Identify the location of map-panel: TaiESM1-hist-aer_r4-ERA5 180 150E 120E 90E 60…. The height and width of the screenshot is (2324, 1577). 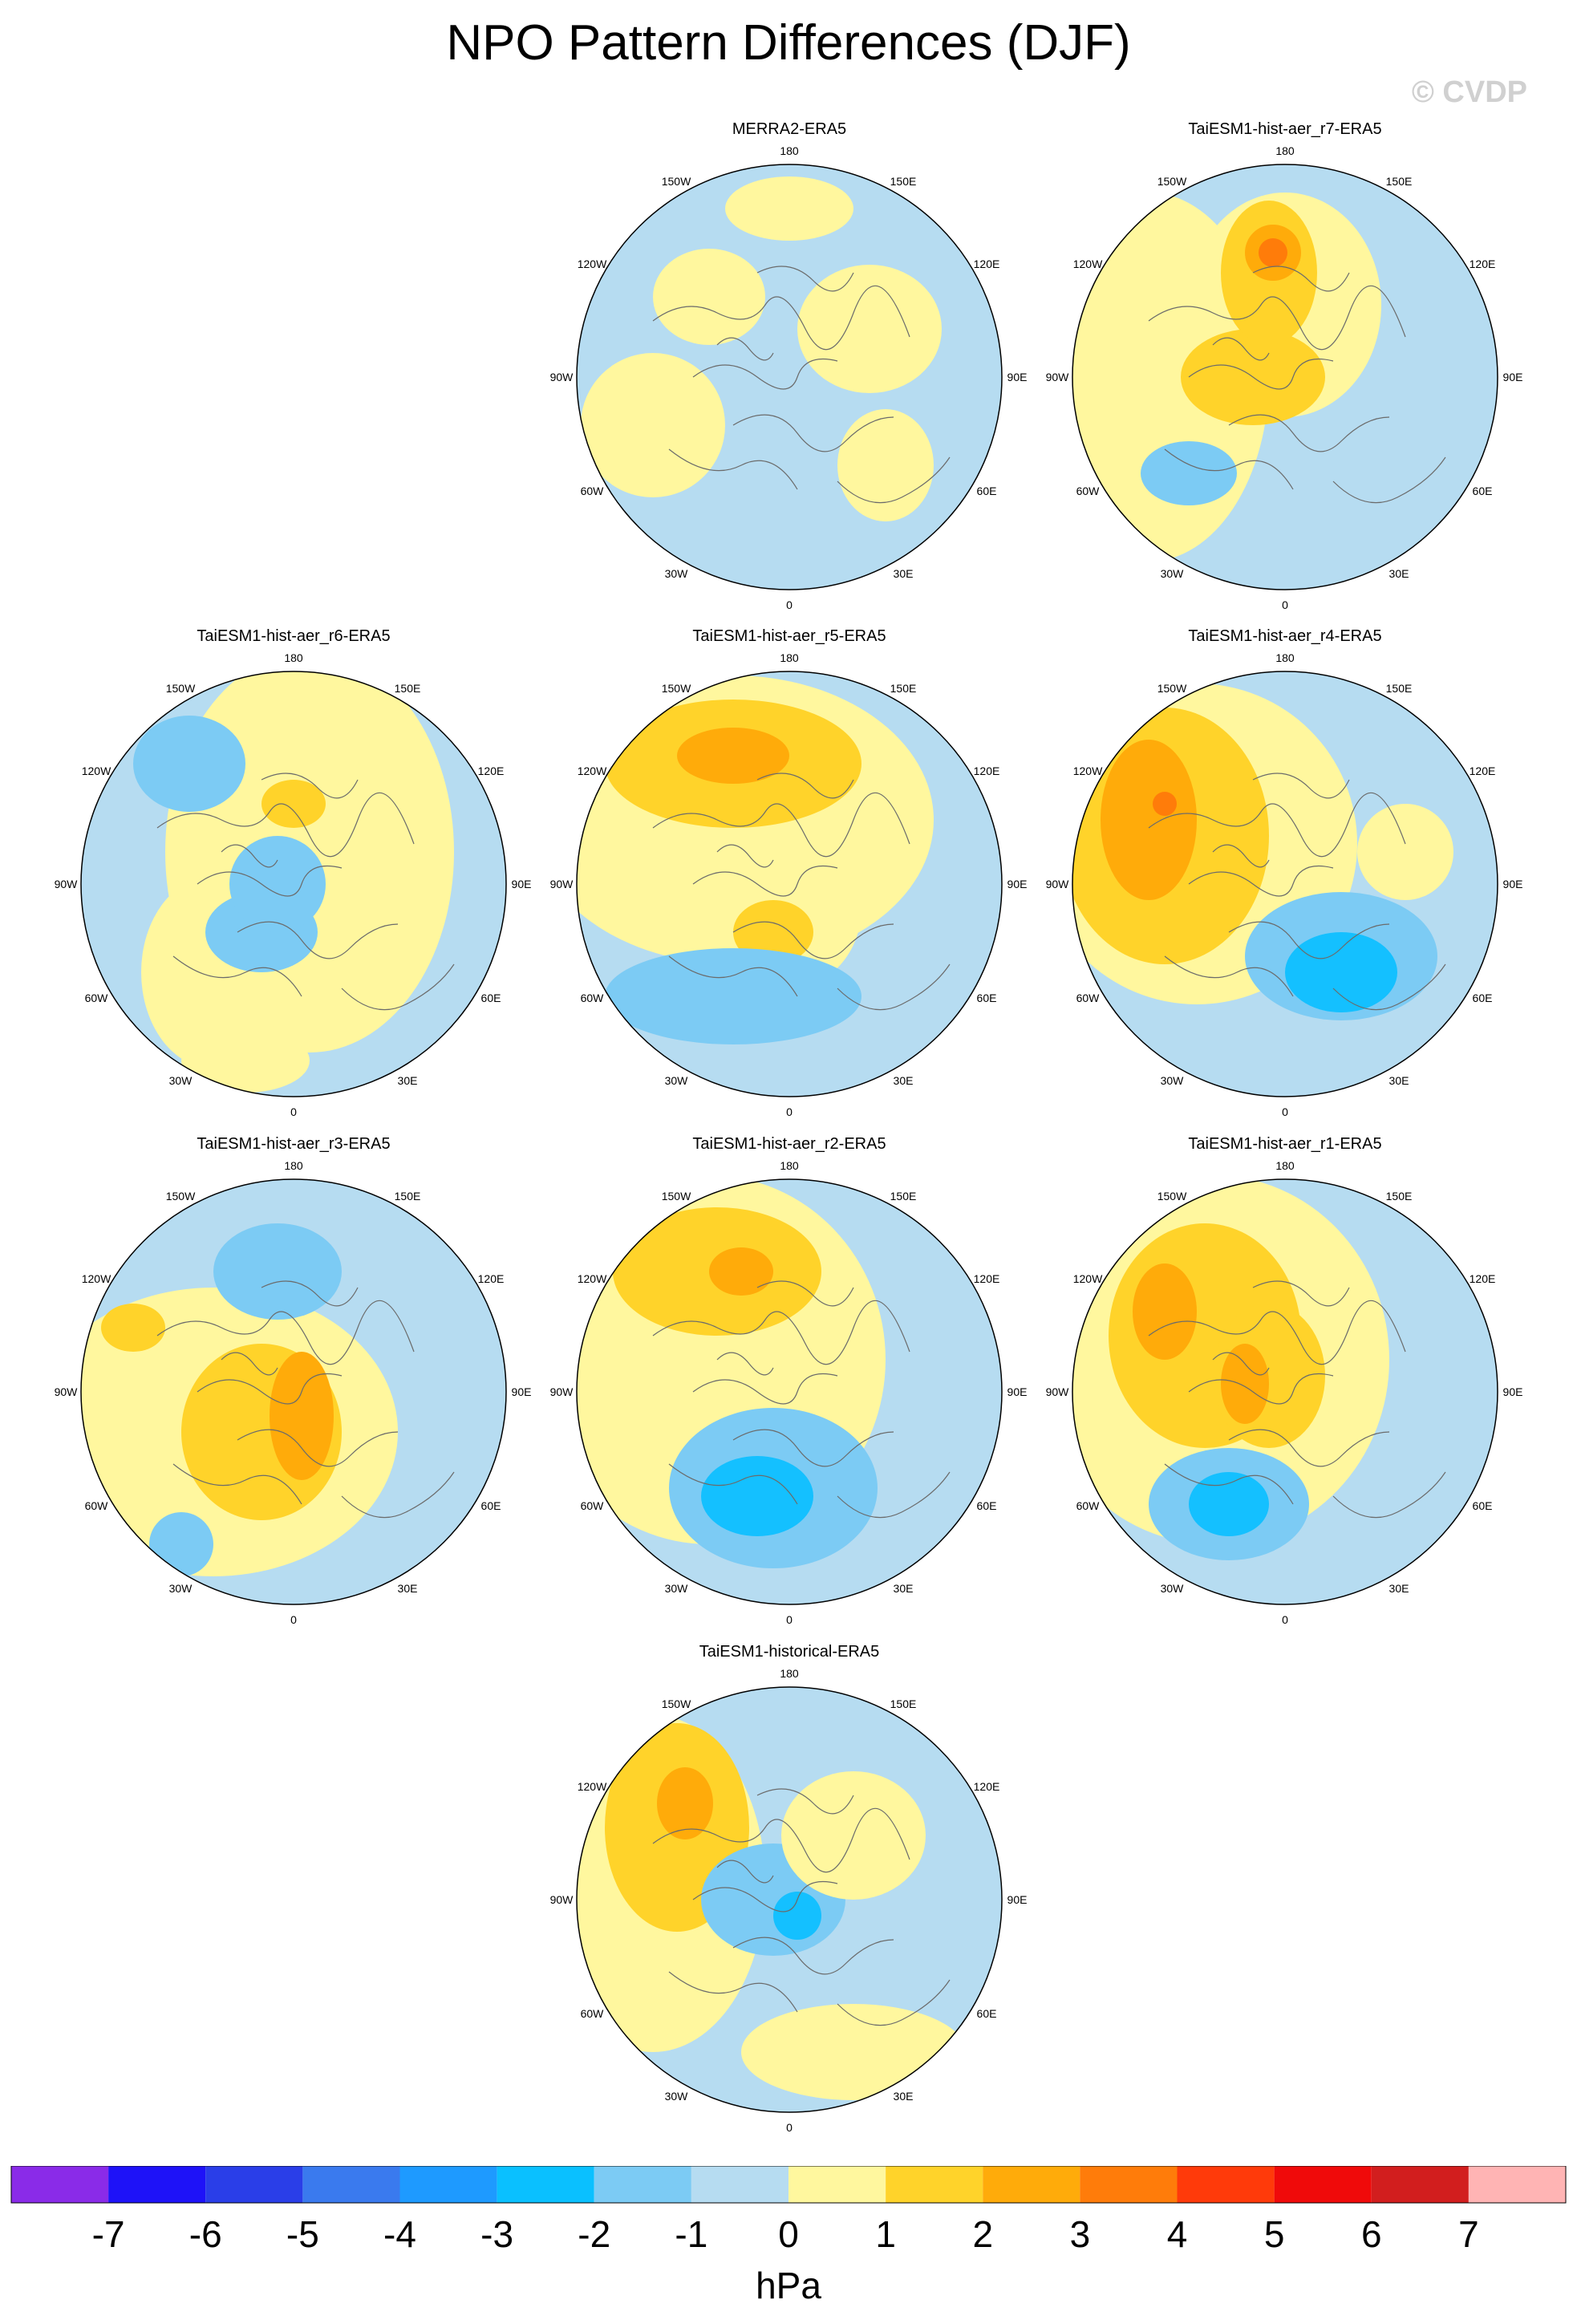
(1285, 876).